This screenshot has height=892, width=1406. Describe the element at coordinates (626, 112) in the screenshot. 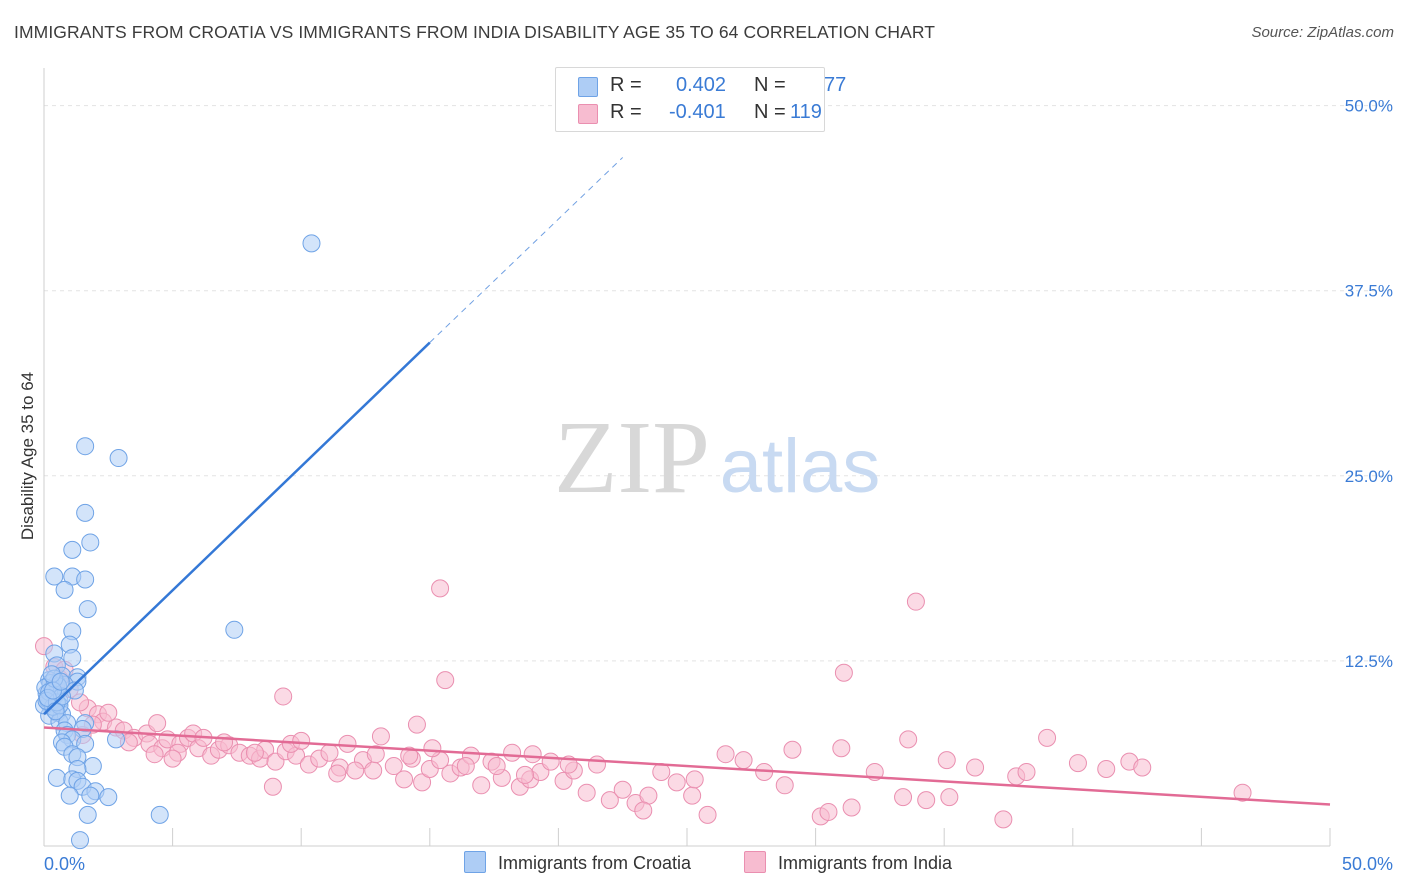

I see `india-r-label: R =` at that location.